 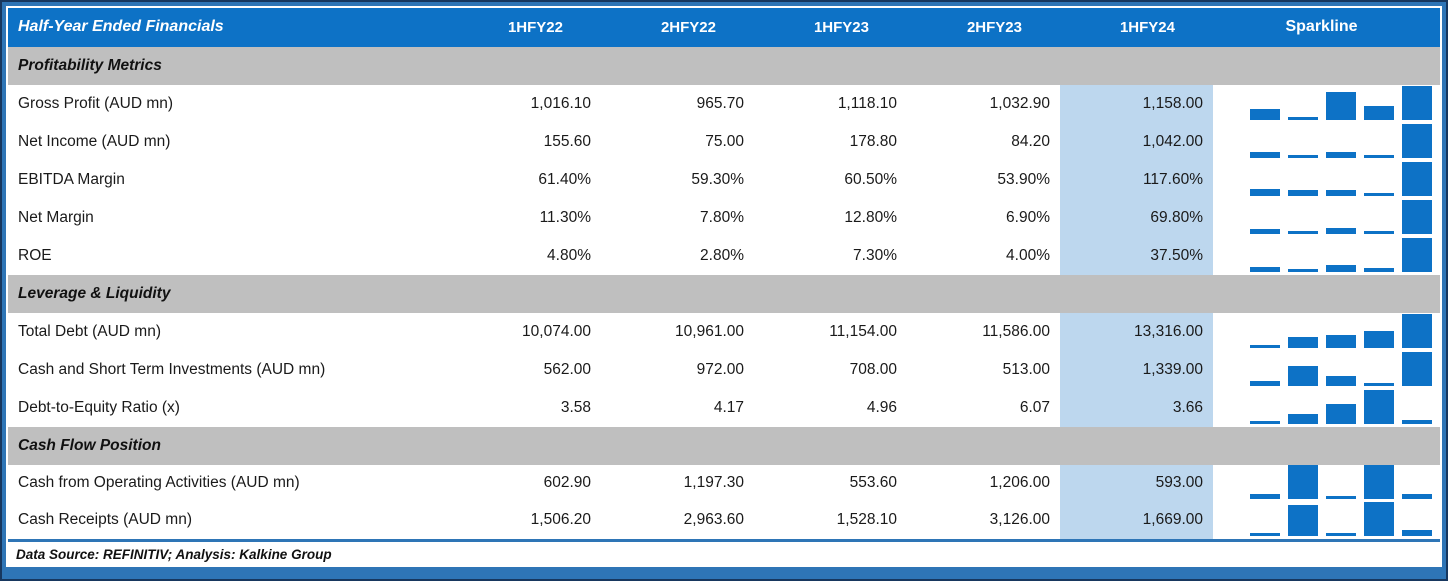 I want to click on value-cell: 562.00, so click(x=567, y=369).